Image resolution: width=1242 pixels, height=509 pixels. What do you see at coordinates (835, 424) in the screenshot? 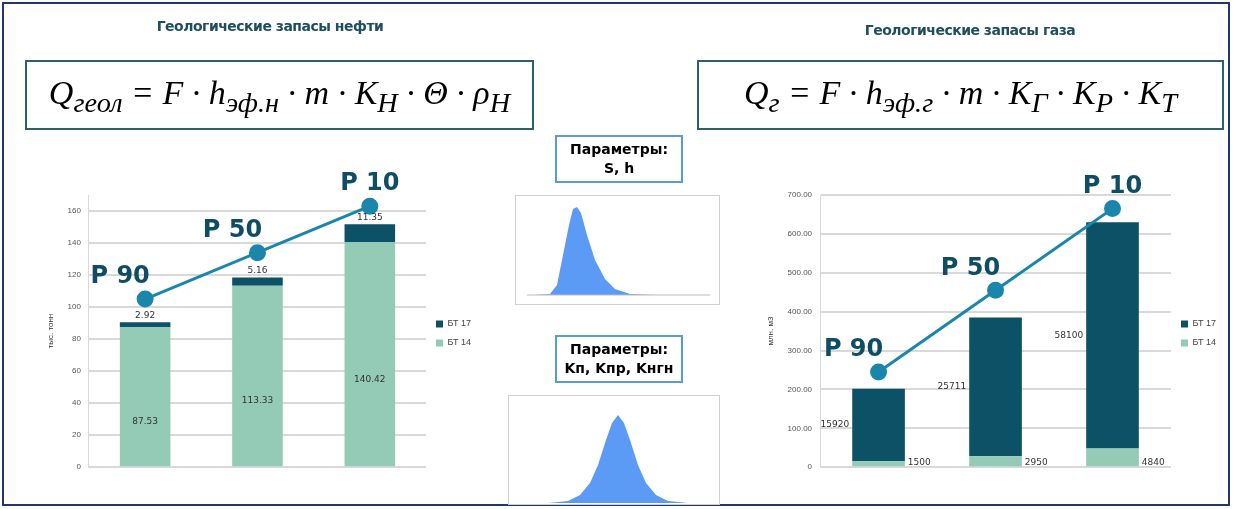
I see `annotation: 15920` at bounding box center [835, 424].